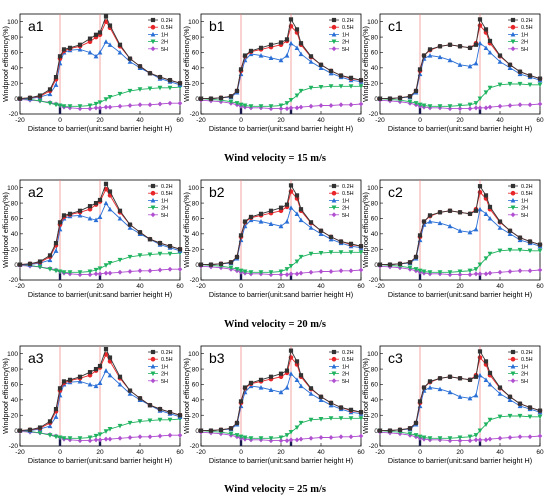 This screenshot has width=550, height=497. I want to click on legend-label: 0.5H, so click(348, 194).